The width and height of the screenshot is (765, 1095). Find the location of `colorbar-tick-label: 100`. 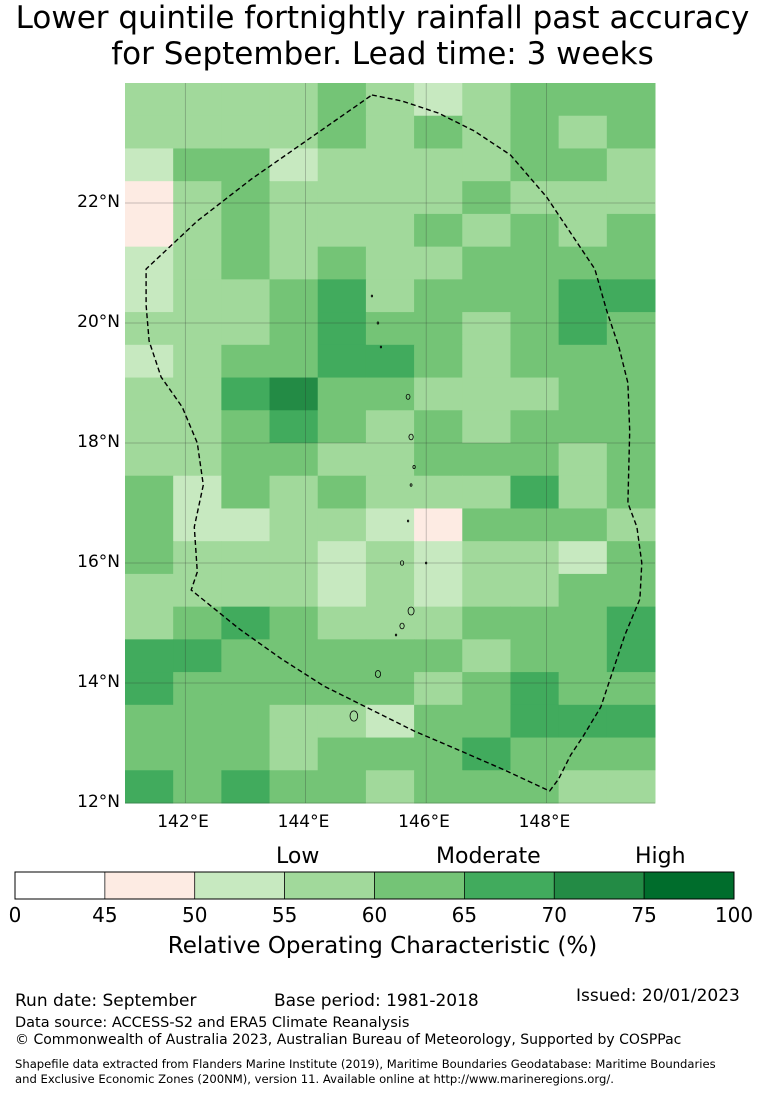

colorbar-tick-label: 100 is located at coordinates (734, 915).